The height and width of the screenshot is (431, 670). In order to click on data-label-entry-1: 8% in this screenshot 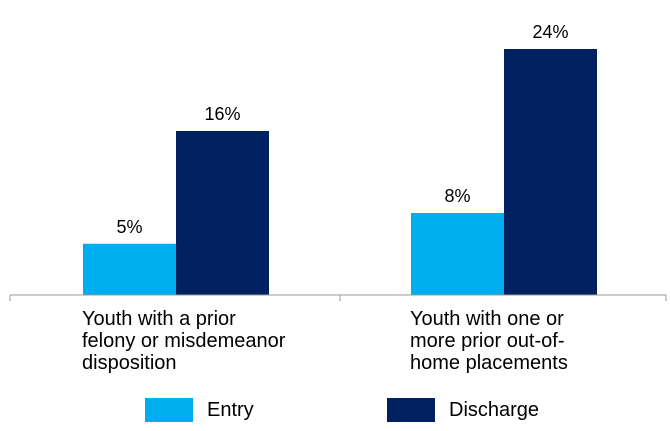, I will do `click(457, 196)`.